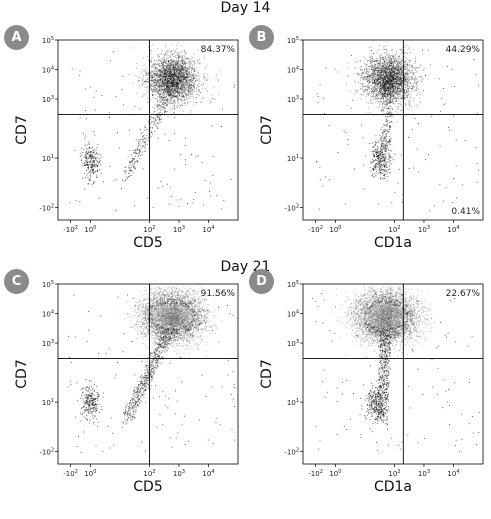 The image size is (491, 519). Describe the element at coordinates (218, 294) in the screenshot. I see `quadrant-upper-right-percent: 91.56%` at that location.